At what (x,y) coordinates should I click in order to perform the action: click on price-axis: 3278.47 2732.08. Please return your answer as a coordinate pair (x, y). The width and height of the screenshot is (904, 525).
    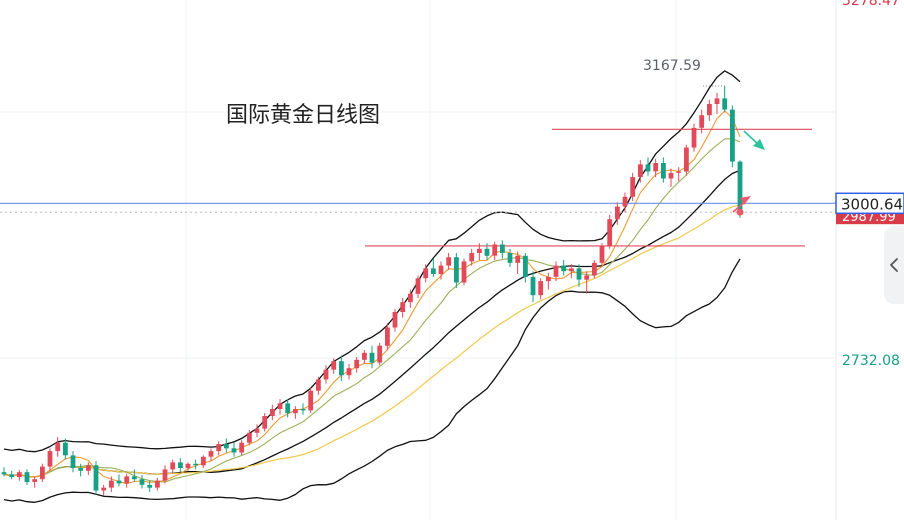
    Looking at the image, I should click on (871, 184).